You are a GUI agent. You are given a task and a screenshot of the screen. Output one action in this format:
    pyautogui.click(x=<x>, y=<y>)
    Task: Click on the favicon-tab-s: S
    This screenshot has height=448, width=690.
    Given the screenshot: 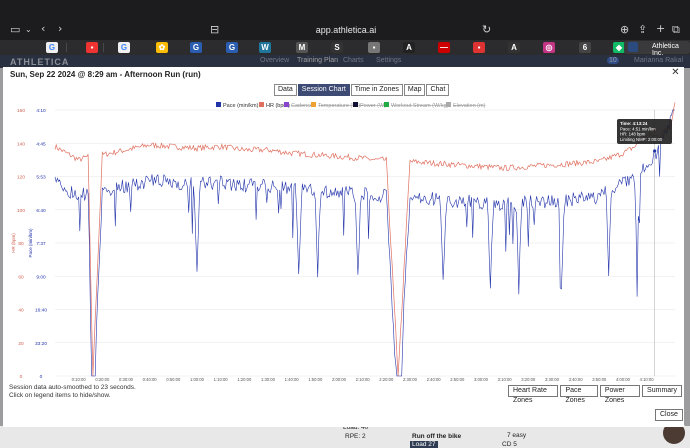 What is the action you would take?
    pyautogui.click(x=337, y=47)
    